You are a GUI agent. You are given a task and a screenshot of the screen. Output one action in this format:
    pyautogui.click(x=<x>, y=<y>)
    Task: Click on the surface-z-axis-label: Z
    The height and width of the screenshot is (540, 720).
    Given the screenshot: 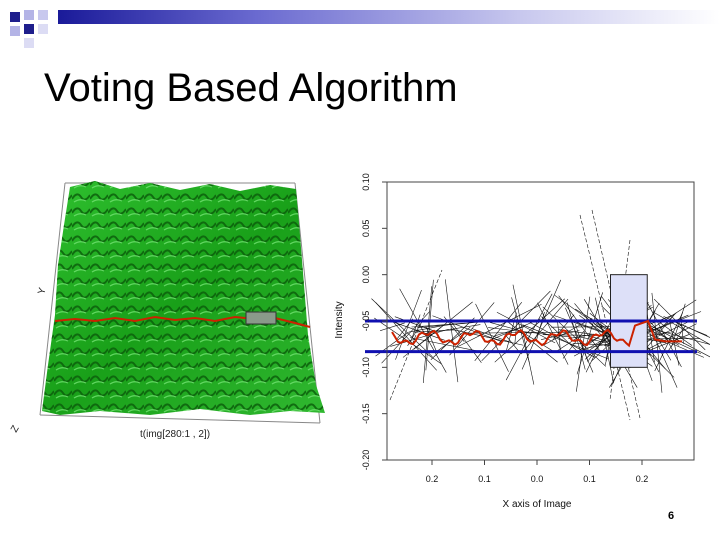 What is the action you would take?
    pyautogui.click(x=15, y=429)
    